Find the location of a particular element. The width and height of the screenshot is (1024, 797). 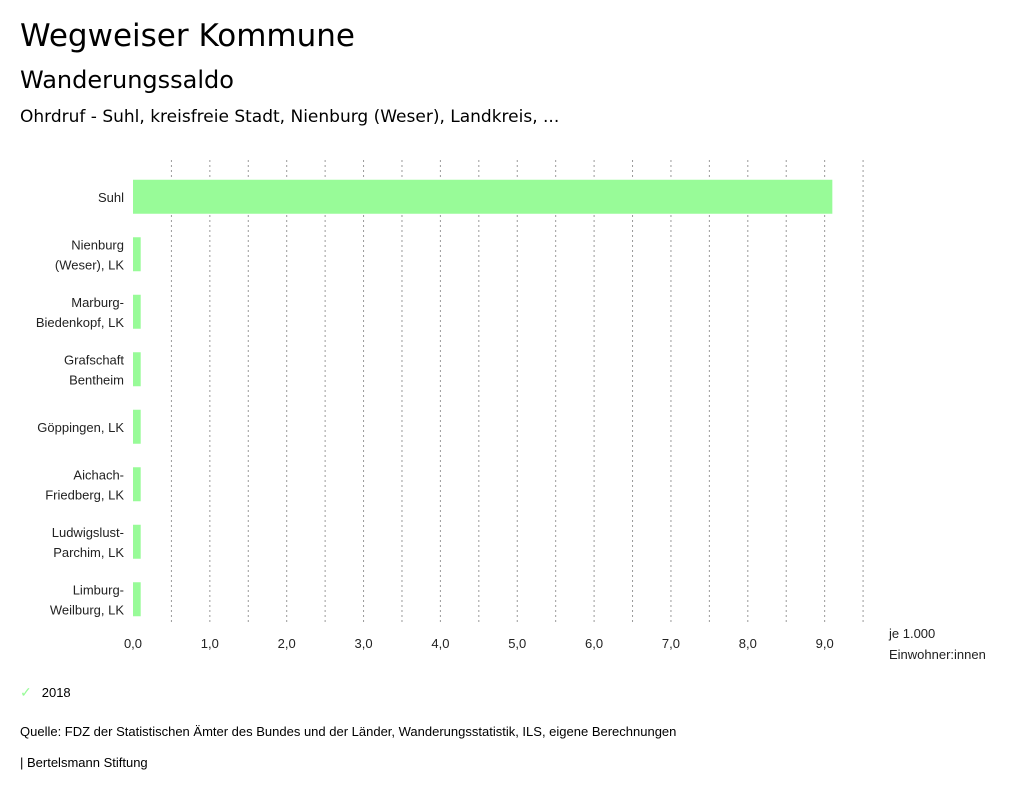

category-label: Ludwigslust- Parchim, LK is located at coordinates (88, 542).